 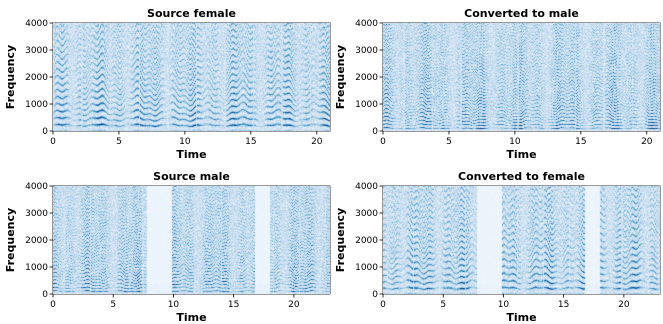 What do you see at coordinates (191, 13) in the screenshot?
I see `plot-title: Source female` at bounding box center [191, 13].